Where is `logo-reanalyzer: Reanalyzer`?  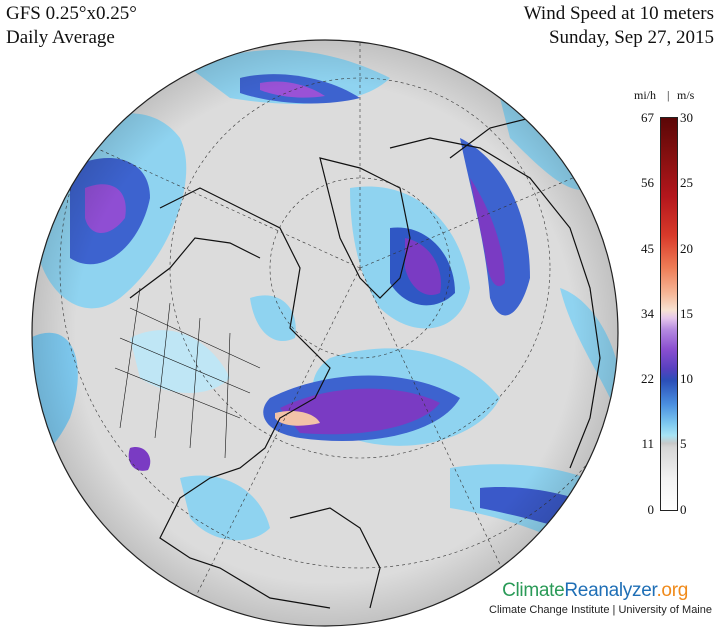 logo-reanalyzer: Reanalyzer is located at coordinates (610, 590).